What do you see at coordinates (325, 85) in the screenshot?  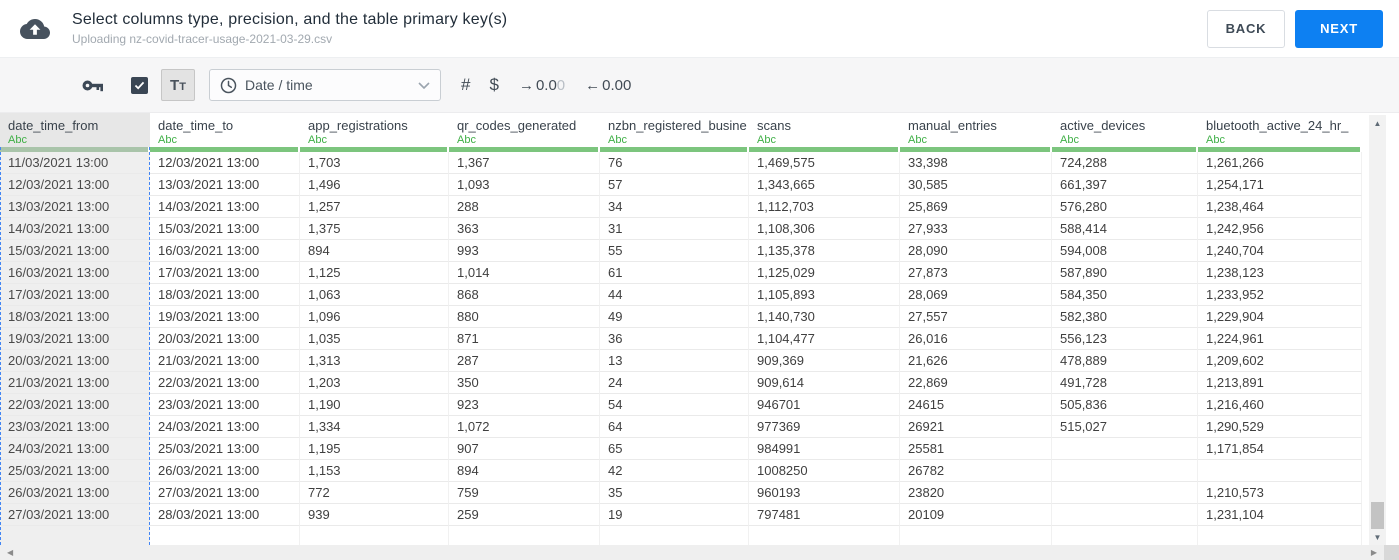 I see `column-type-dropdown: Date / time` at bounding box center [325, 85].